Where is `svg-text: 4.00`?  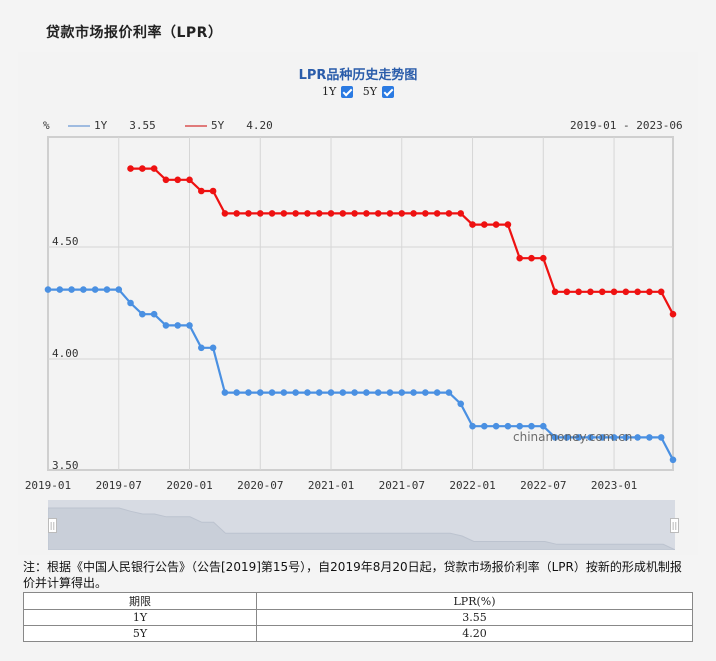
svg-text: 4.00 is located at coordinates (65, 353).